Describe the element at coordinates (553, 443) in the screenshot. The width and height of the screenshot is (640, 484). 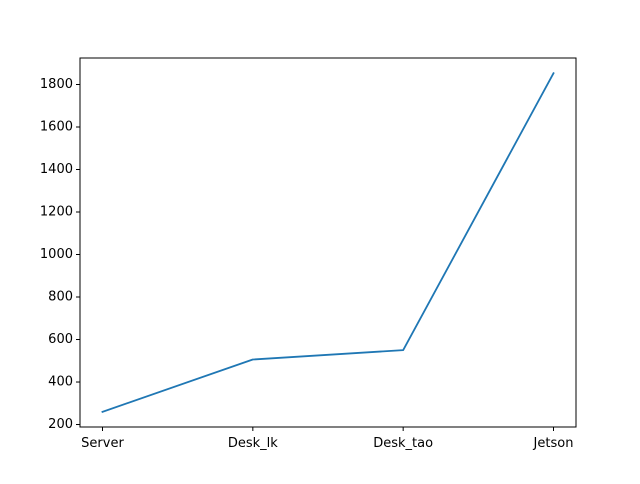
I see `x-tick-label: Jetson` at that location.